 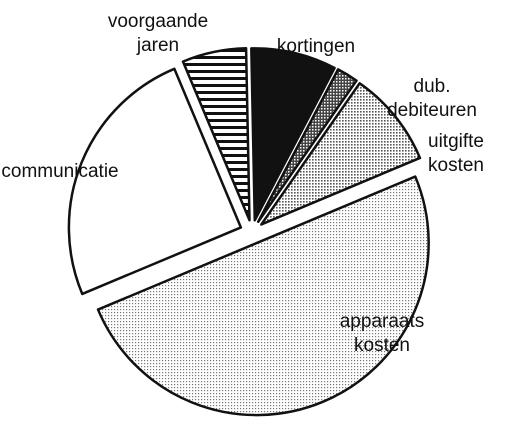 I want to click on slice-label: communicatie, so click(x=60, y=171).